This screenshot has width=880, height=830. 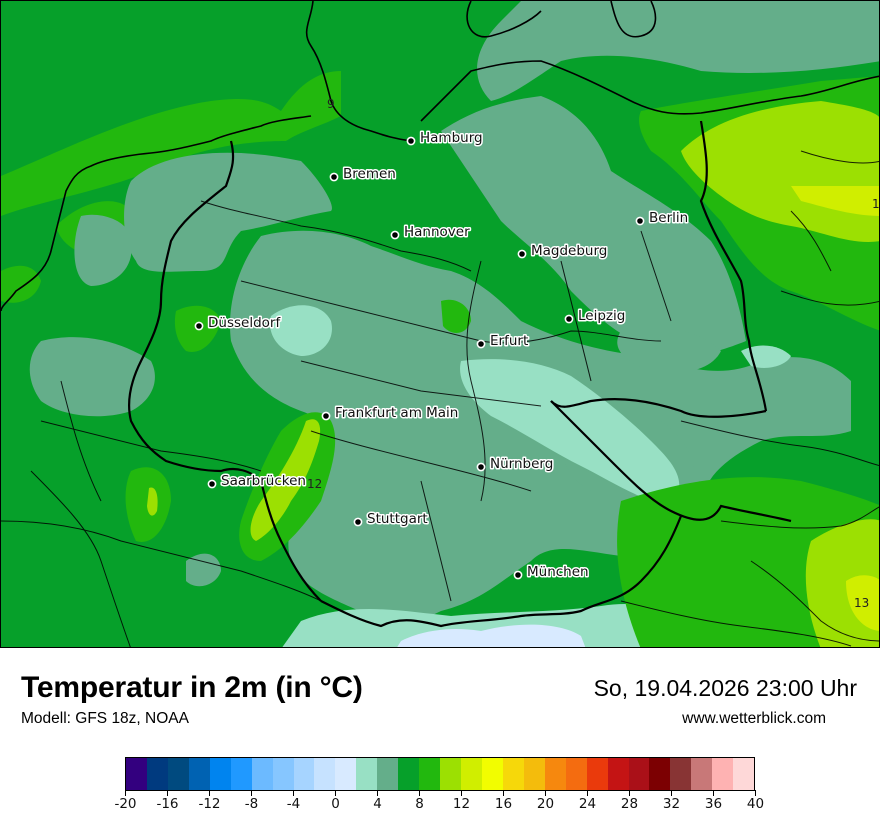 What do you see at coordinates (314, 484) in the screenshot?
I see `contour-value-label: 12` at bounding box center [314, 484].